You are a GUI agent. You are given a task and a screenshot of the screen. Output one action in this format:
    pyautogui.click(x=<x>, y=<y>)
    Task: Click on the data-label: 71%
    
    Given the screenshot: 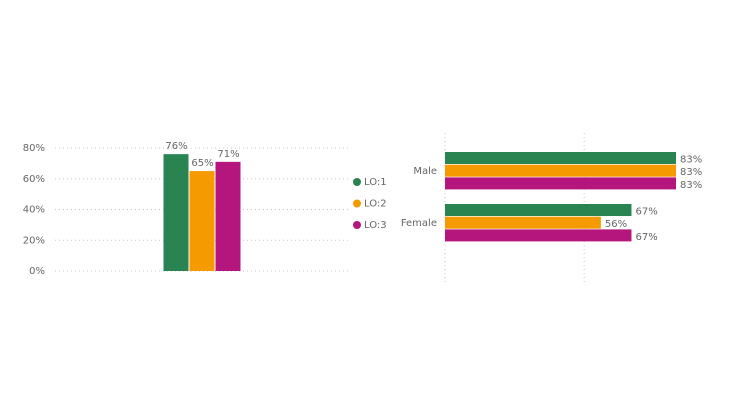 What is the action you would take?
    pyautogui.click(x=228, y=154)
    